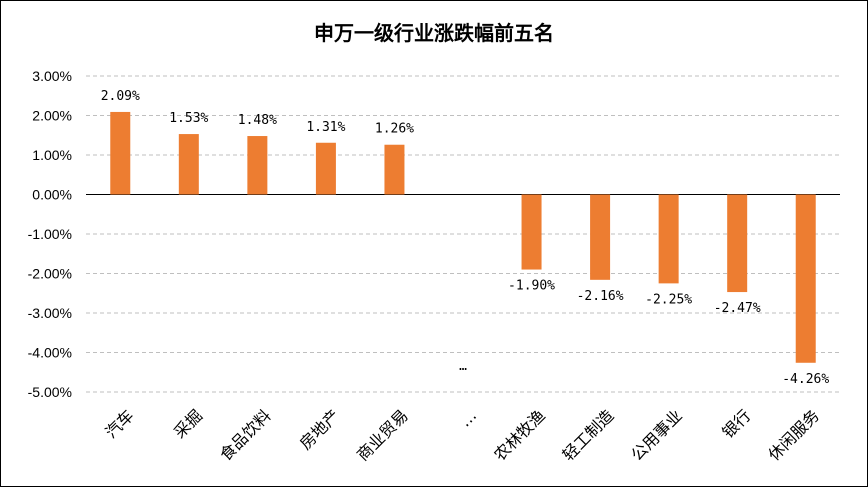  I want to click on y-tick-label: 0.00%, so click(52, 195).